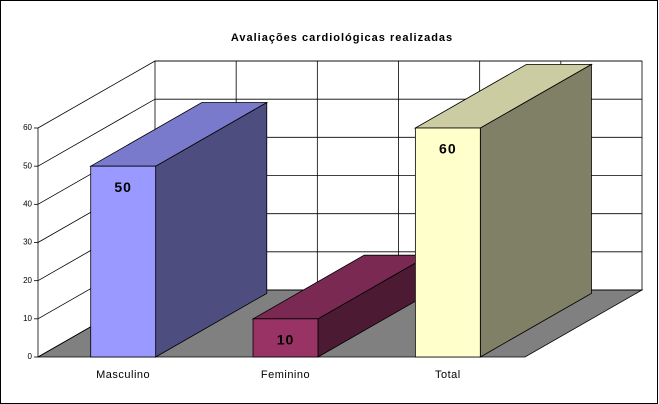 The width and height of the screenshot is (659, 404). What do you see at coordinates (27, 242) in the screenshot?
I see `y-tick-label: 30` at bounding box center [27, 242].